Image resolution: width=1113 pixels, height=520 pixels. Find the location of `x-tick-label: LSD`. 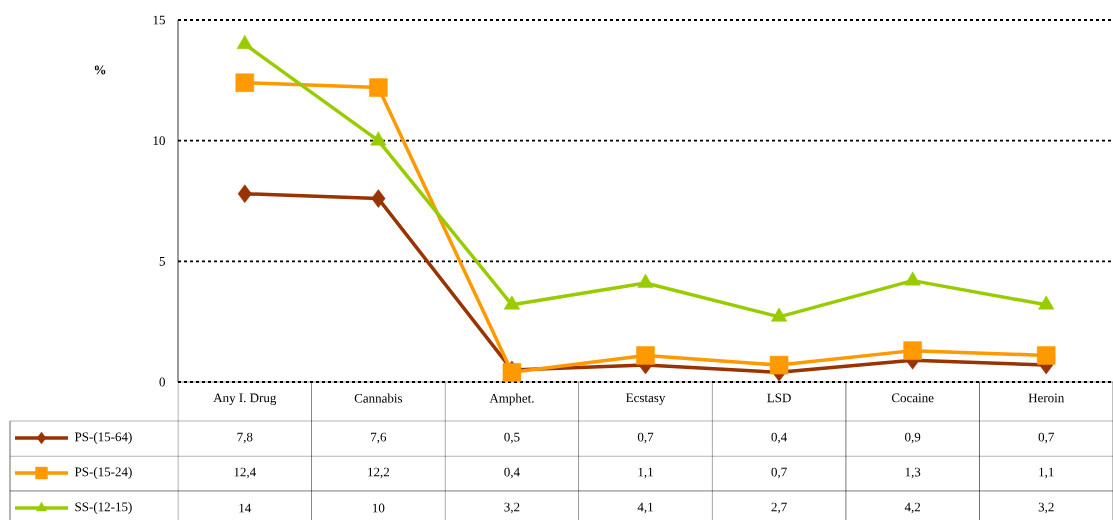

x-tick-label: LSD is located at coordinates (779, 398).